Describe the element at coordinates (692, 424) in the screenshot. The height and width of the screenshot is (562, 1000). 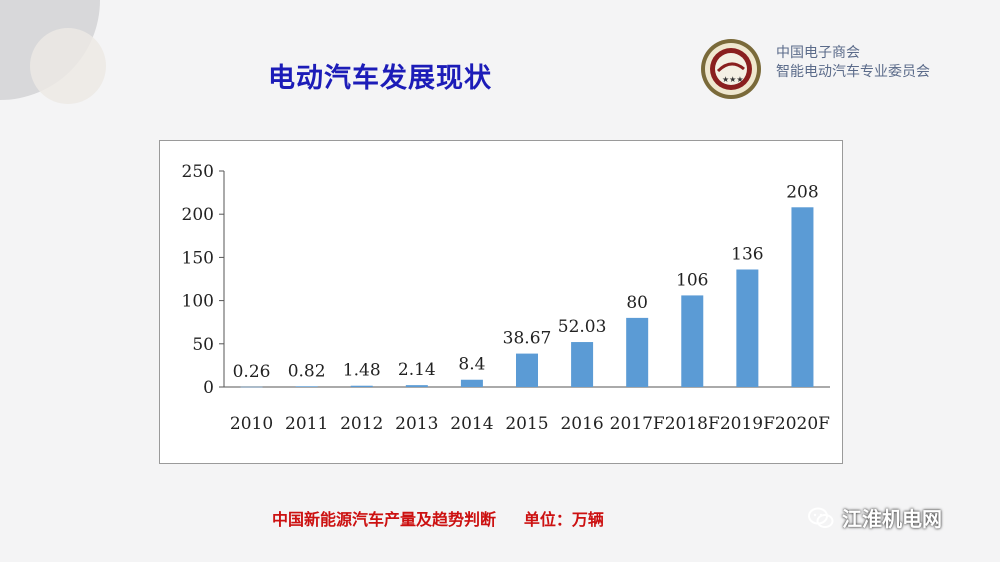
I see `x-tick-label-2018F: 2018F` at that location.